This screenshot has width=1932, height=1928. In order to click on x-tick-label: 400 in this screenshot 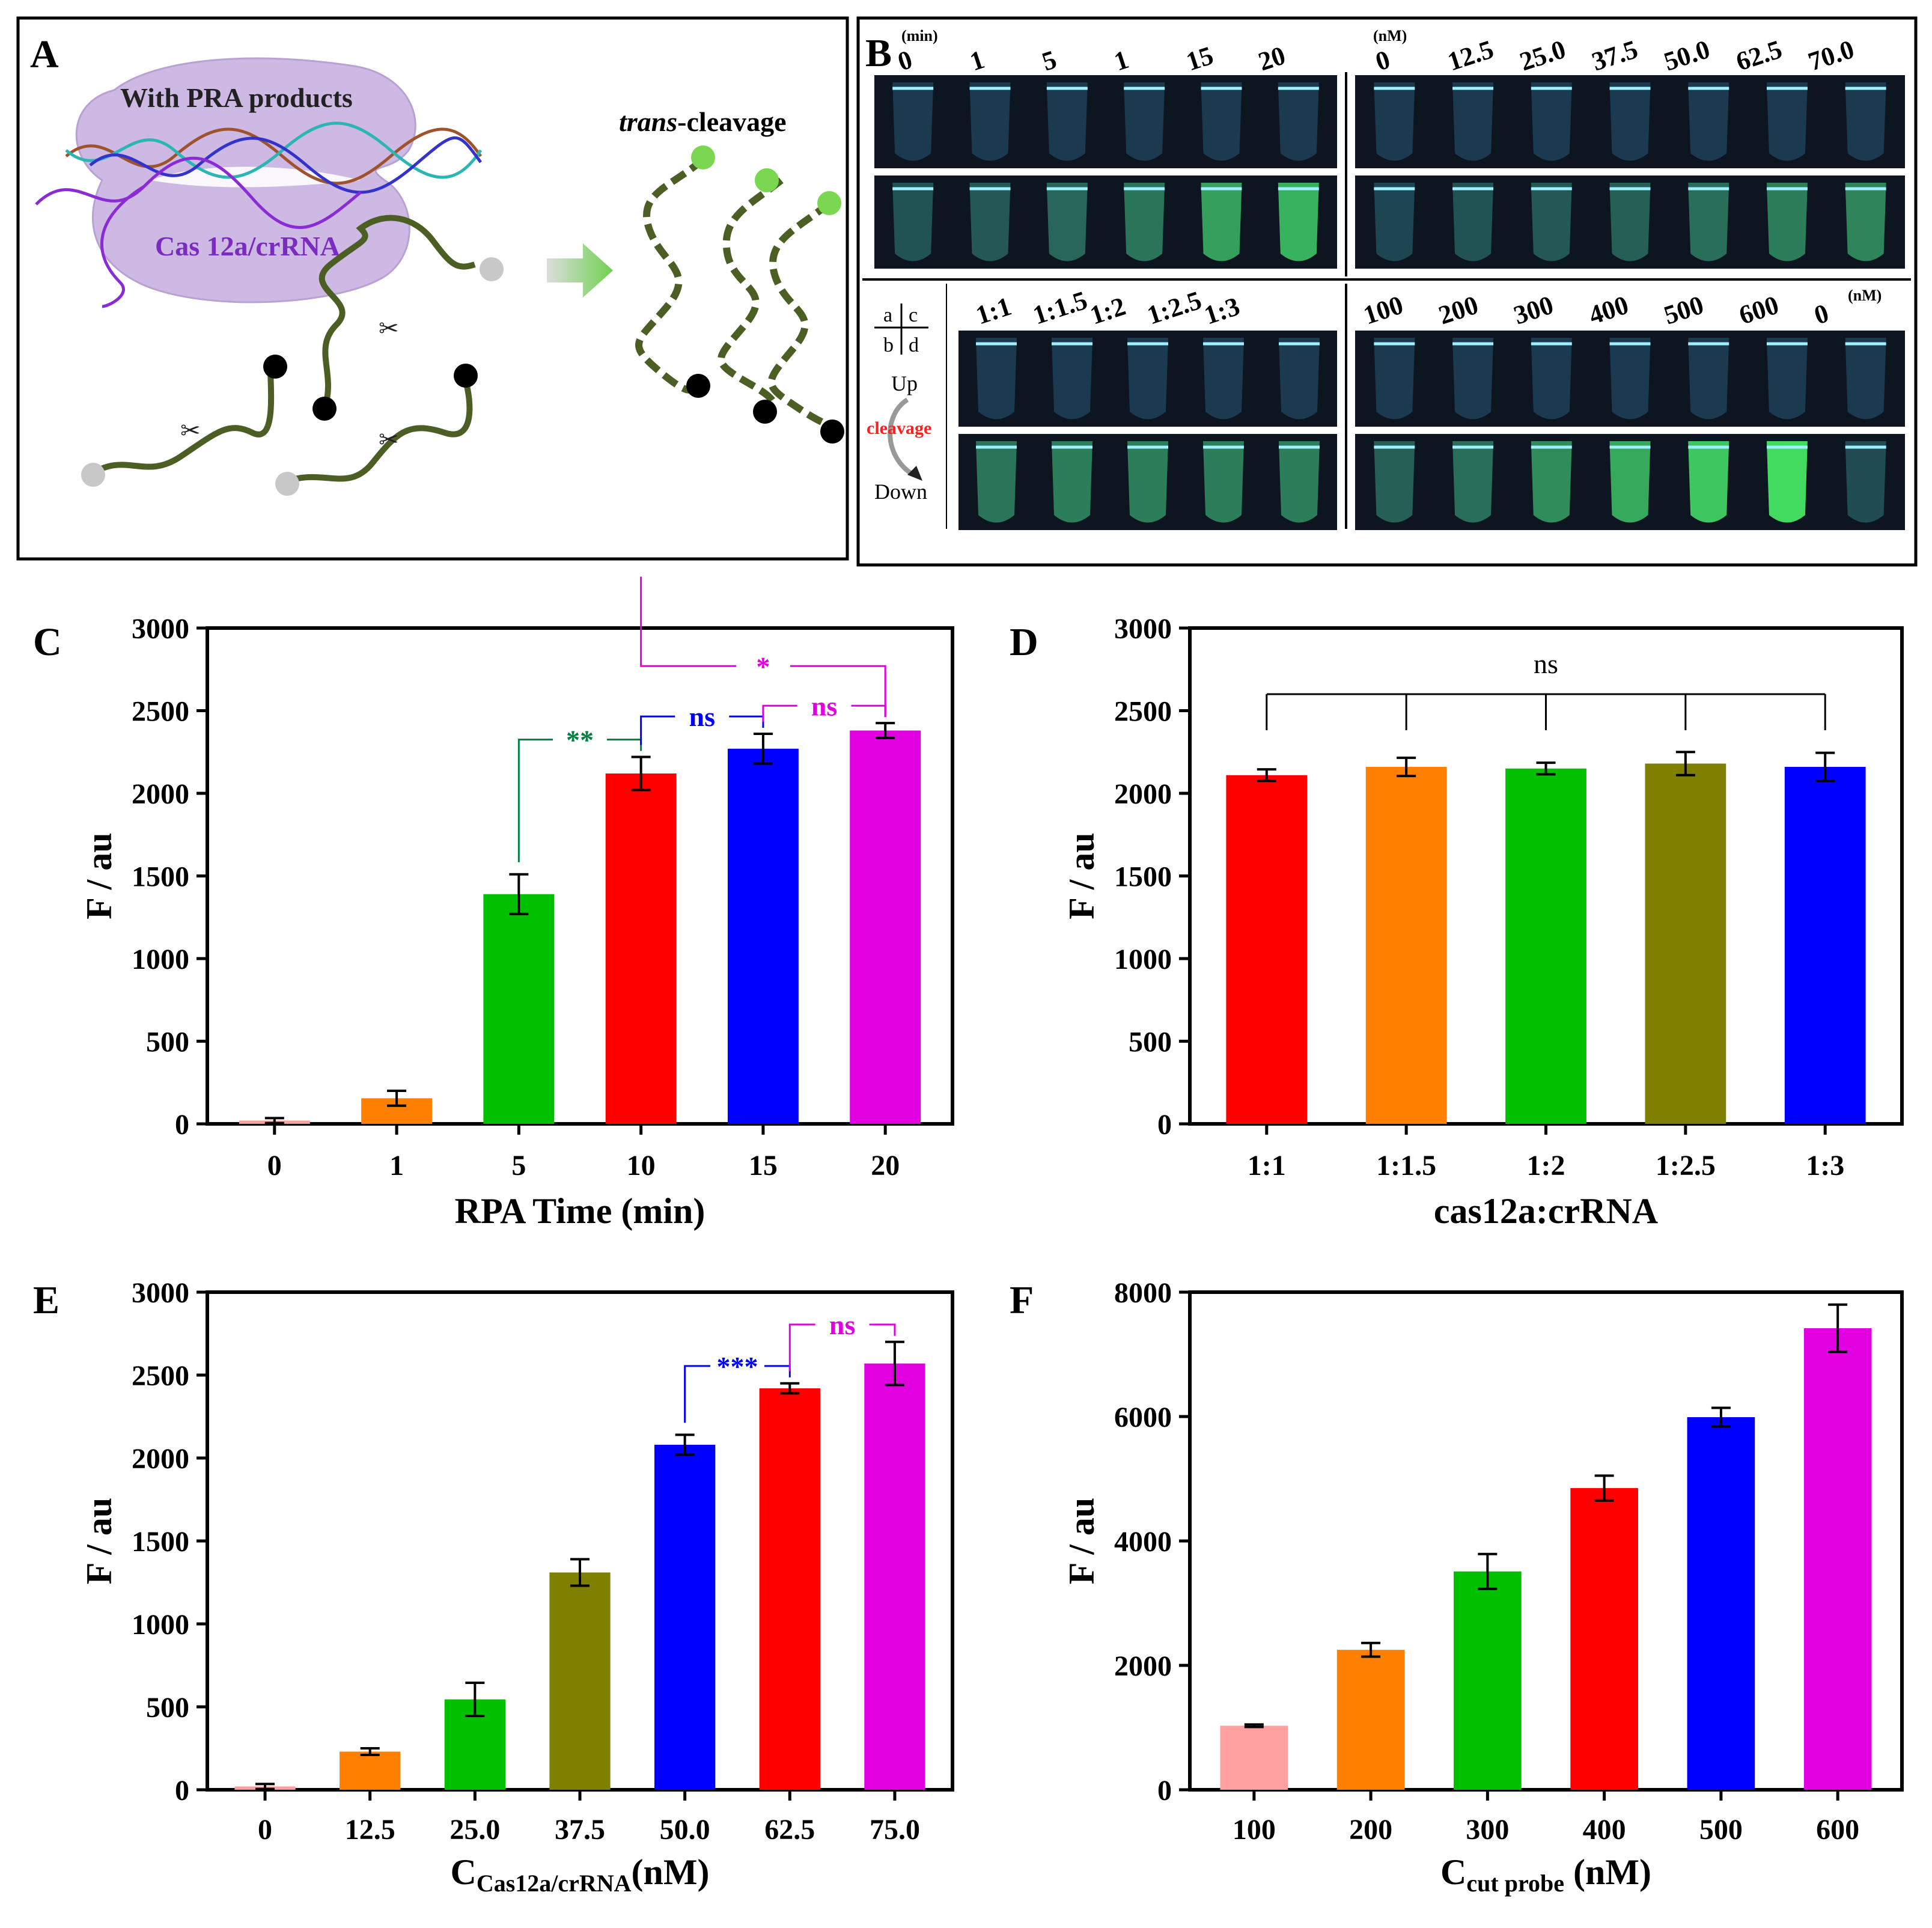, I will do `click(1604, 1830)`.